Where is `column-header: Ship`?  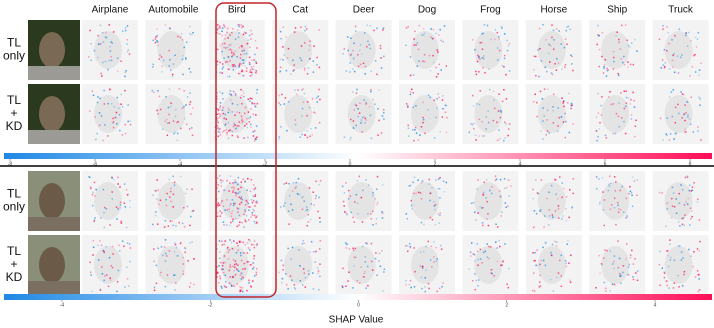 column-header: Ship is located at coordinates (617, 10).